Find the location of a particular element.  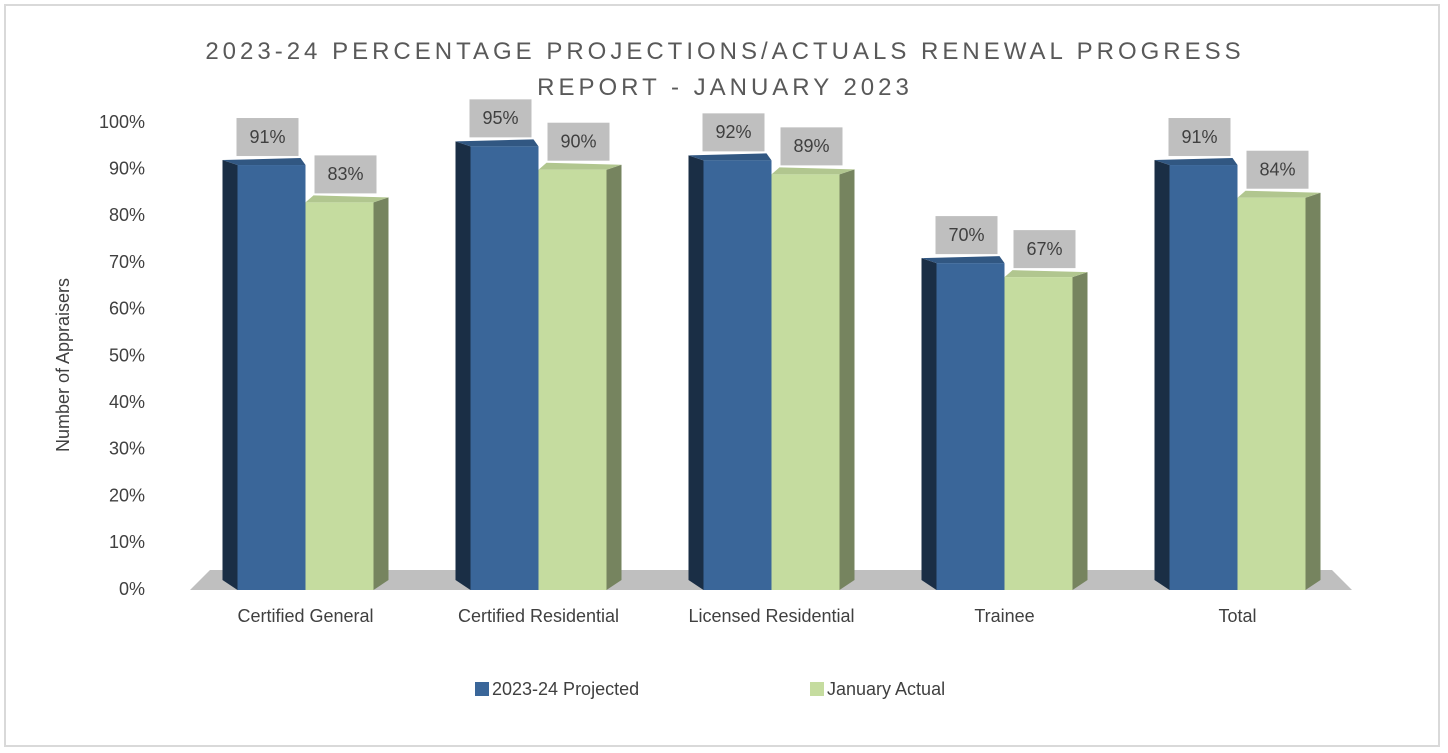

x-tick-label: Total is located at coordinates (1237, 616).